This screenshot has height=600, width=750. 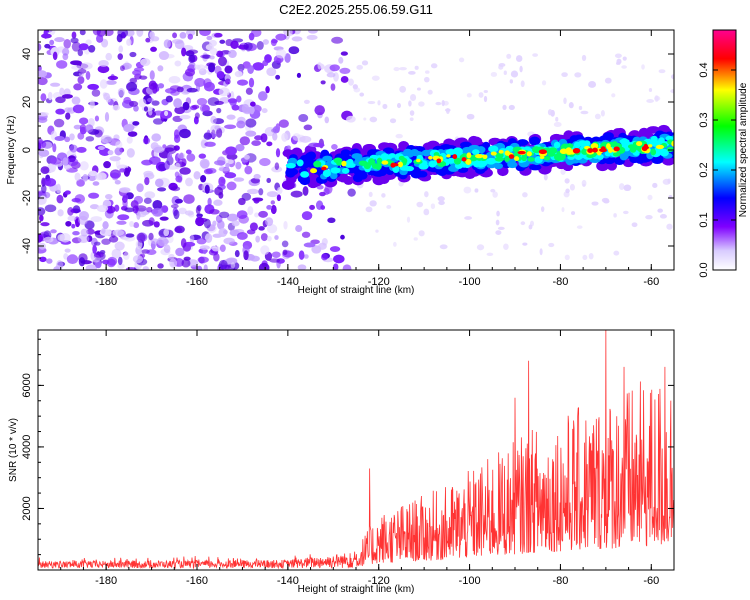 What do you see at coordinates (27, 150) in the screenshot?
I see `spectrogram-y-tick-label: 0` at bounding box center [27, 150].